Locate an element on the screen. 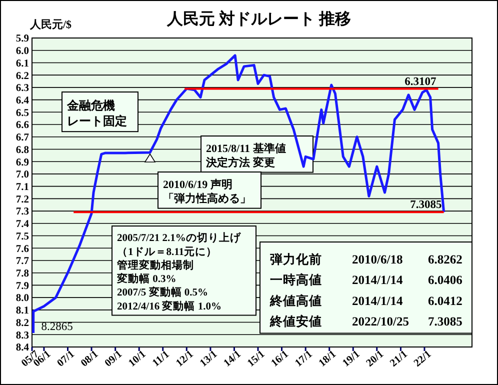 Image resolution: width=498 pixels, height=385 pixels. annotation: （1ドル＝8.11元に） is located at coordinates (167, 252).